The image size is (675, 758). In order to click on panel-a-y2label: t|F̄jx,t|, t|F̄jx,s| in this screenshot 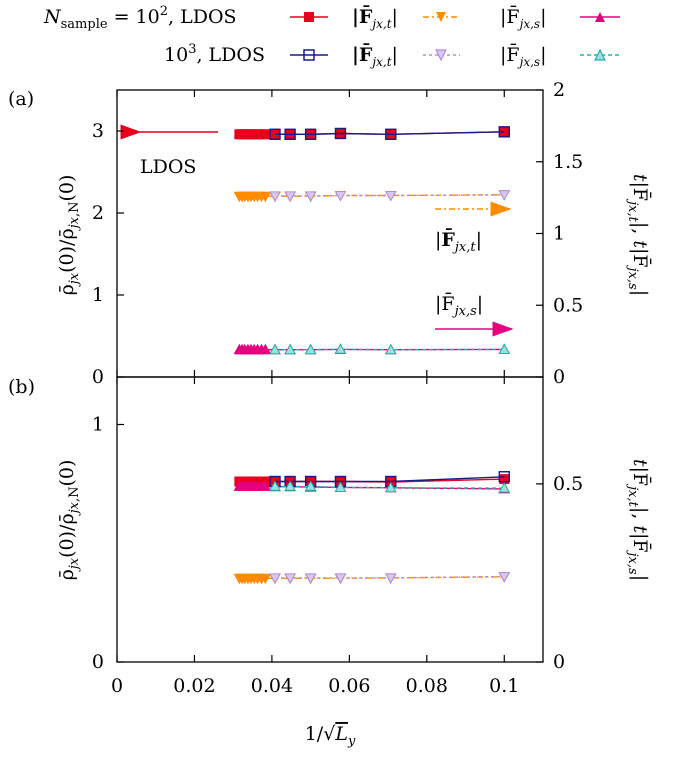, I will do `click(638, 235)`.